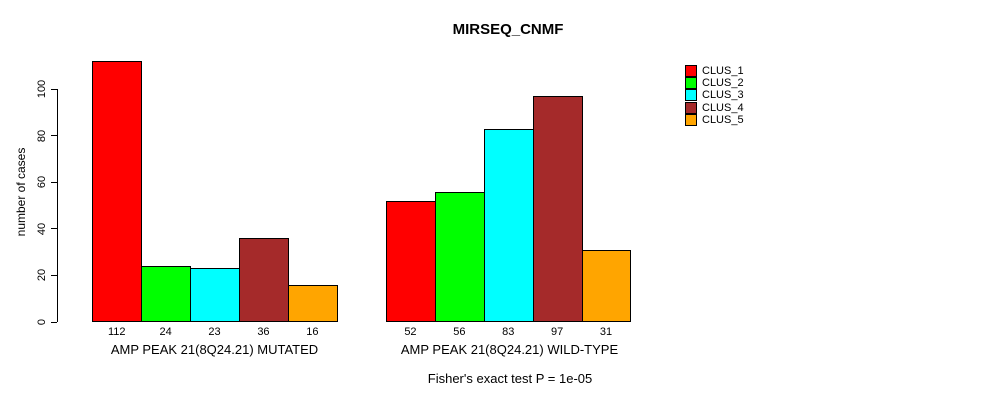 The image size is (990, 400). Describe the element at coordinates (509, 349) in the screenshot. I see `group-label-wild-type: AMP PEAK 21(8Q24.21) WILD-TYPE` at that location.